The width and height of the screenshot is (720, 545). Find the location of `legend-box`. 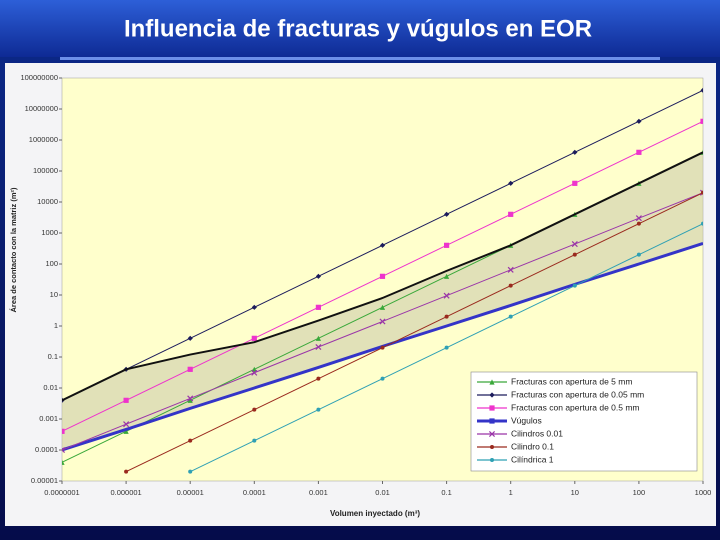

legend-box is located at coordinates (584, 421).